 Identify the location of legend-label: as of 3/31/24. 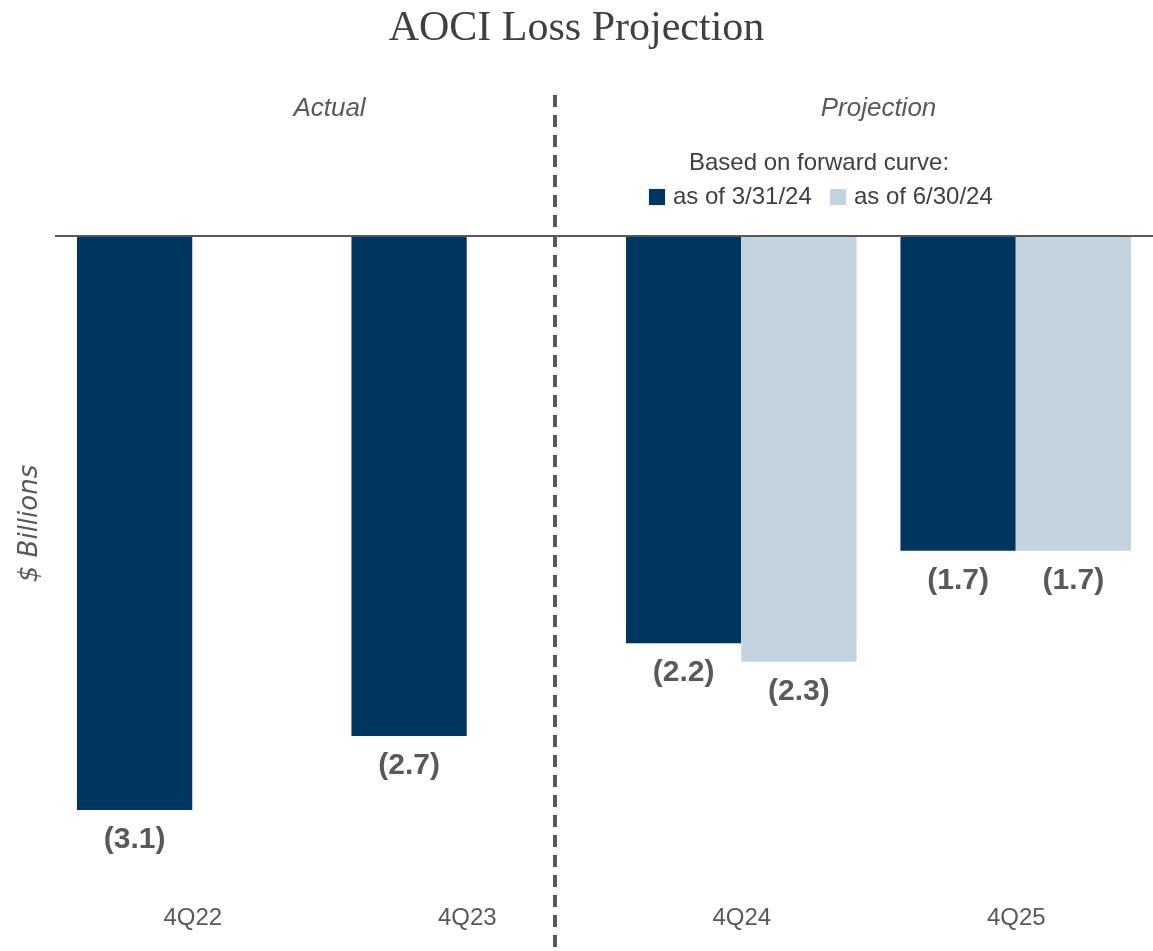
(742, 195).